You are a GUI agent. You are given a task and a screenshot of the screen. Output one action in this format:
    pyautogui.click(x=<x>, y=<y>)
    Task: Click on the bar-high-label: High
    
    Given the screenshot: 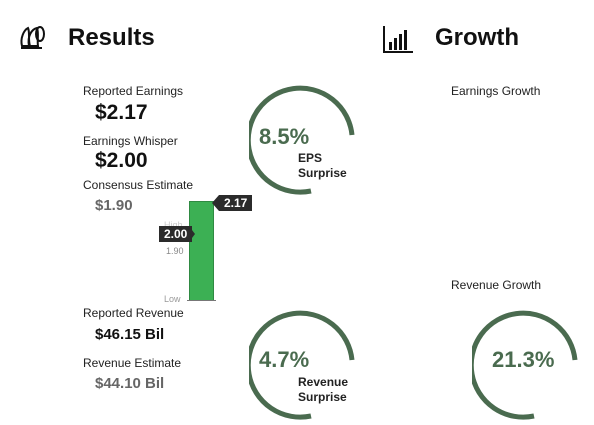 What is the action you would take?
    pyautogui.click(x=173, y=225)
    